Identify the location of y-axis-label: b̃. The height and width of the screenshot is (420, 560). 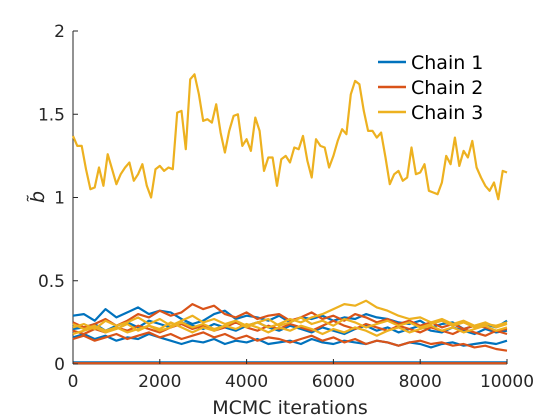
(38, 197).